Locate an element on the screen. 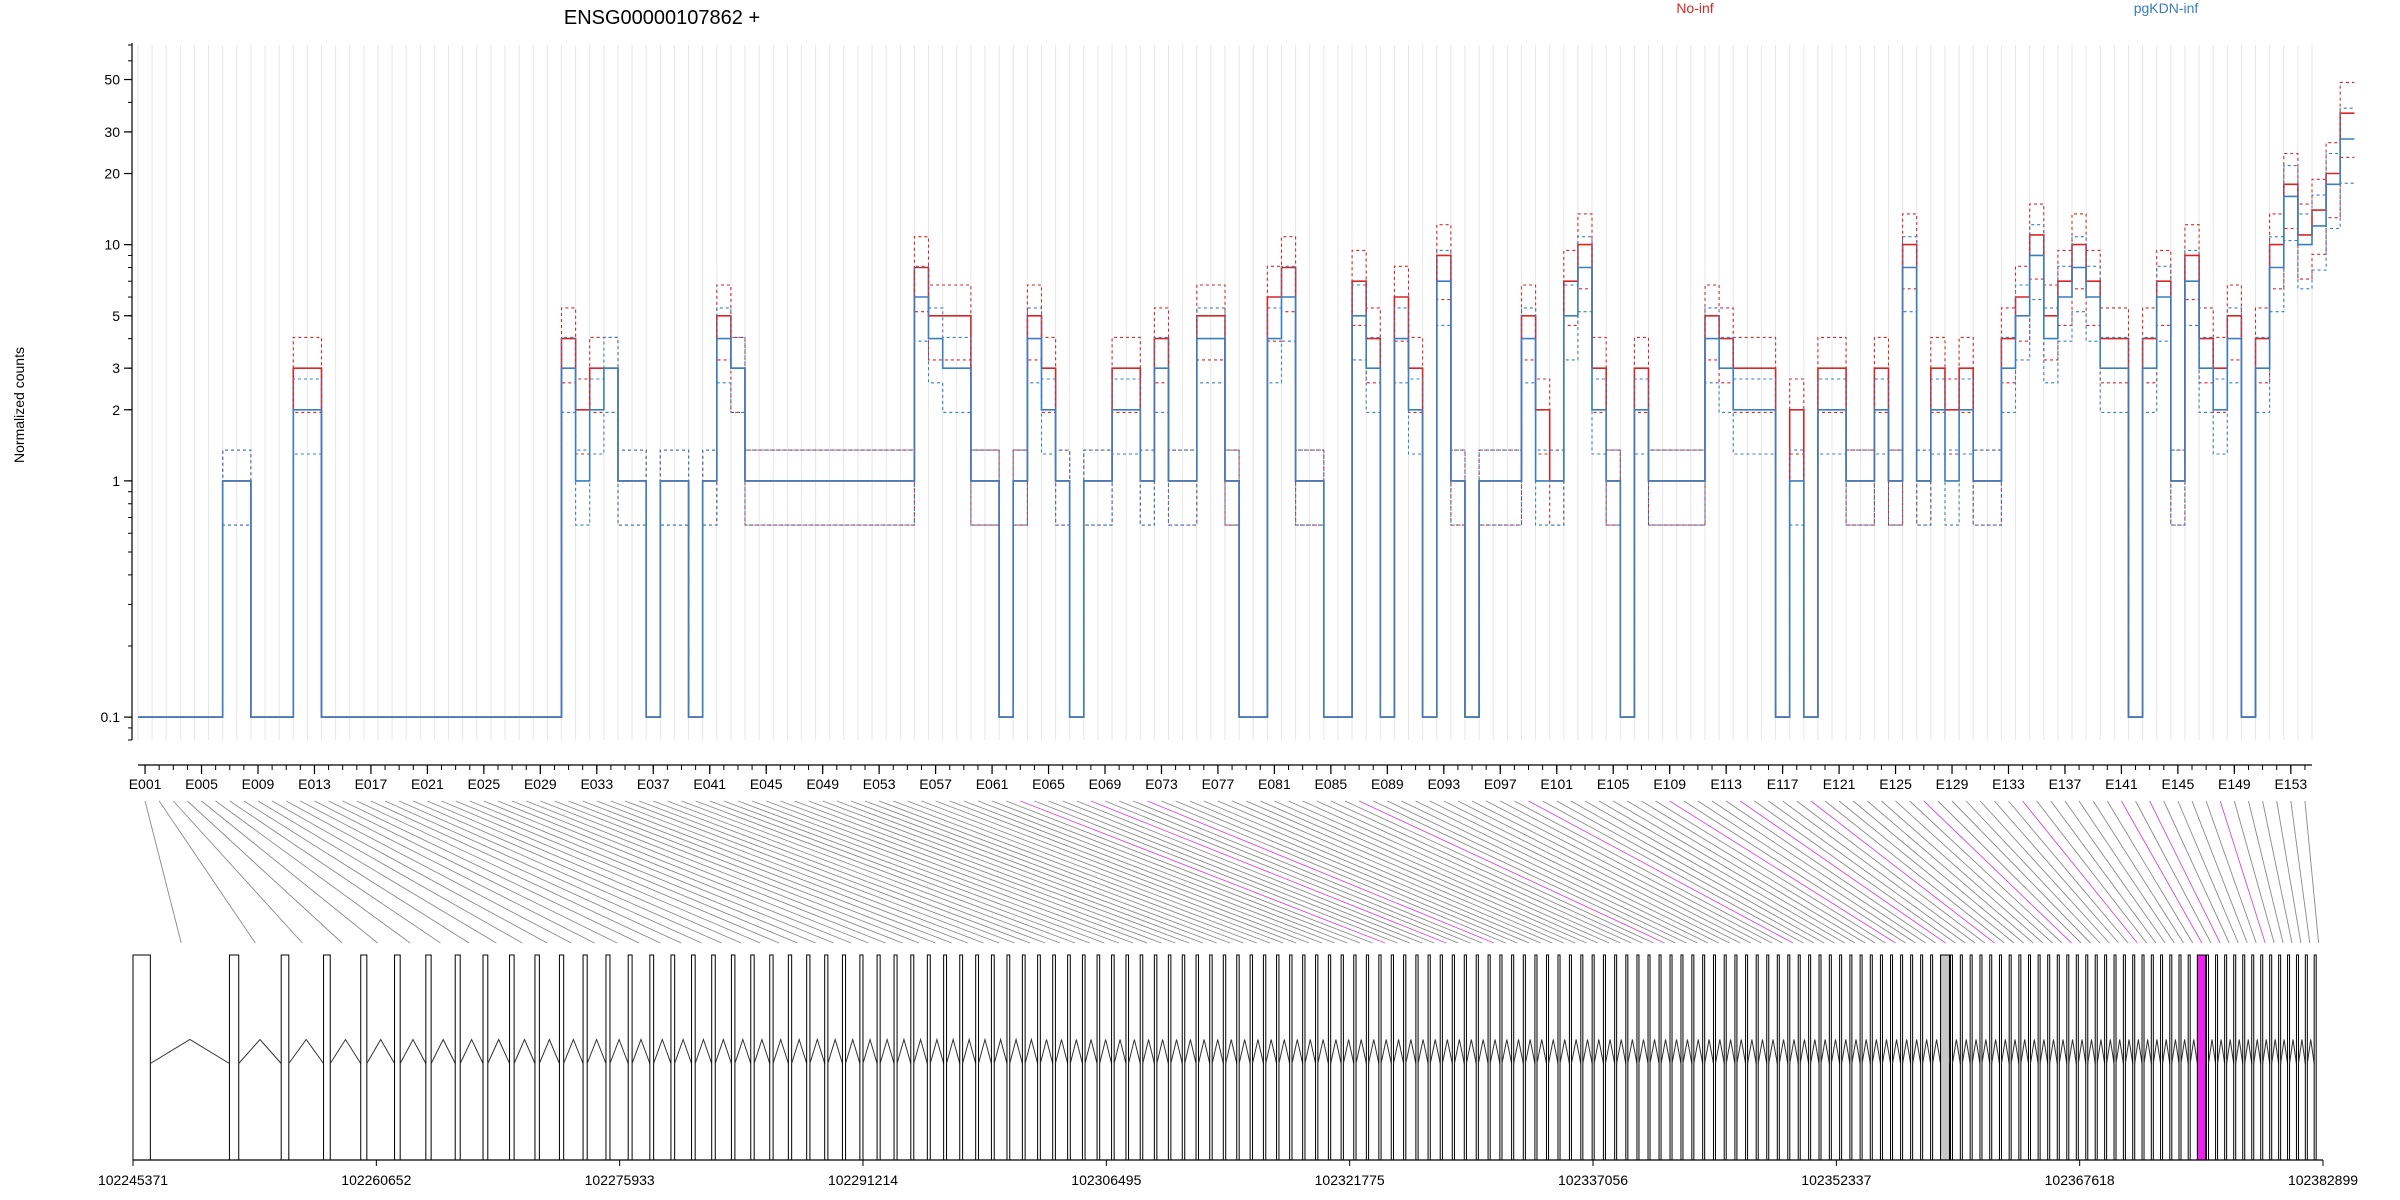  exon-tick-label: E097 is located at coordinates (1500, 784).